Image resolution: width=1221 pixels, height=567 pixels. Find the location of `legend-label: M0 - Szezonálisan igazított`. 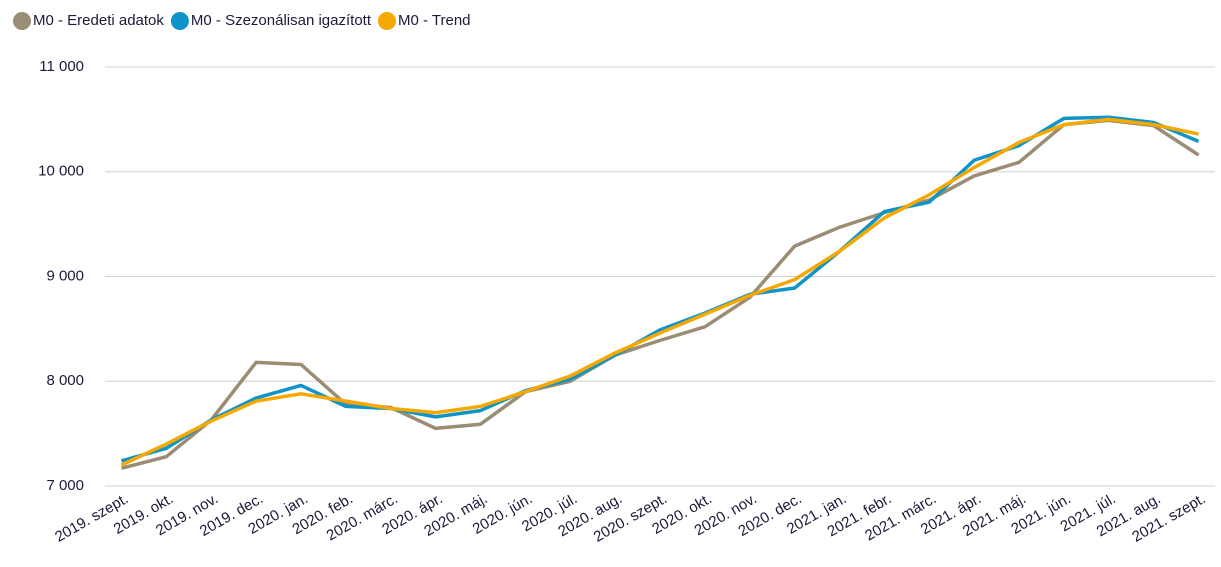

legend-label: M0 - Szezonálisan igazított is located at coordinates (281, 20).